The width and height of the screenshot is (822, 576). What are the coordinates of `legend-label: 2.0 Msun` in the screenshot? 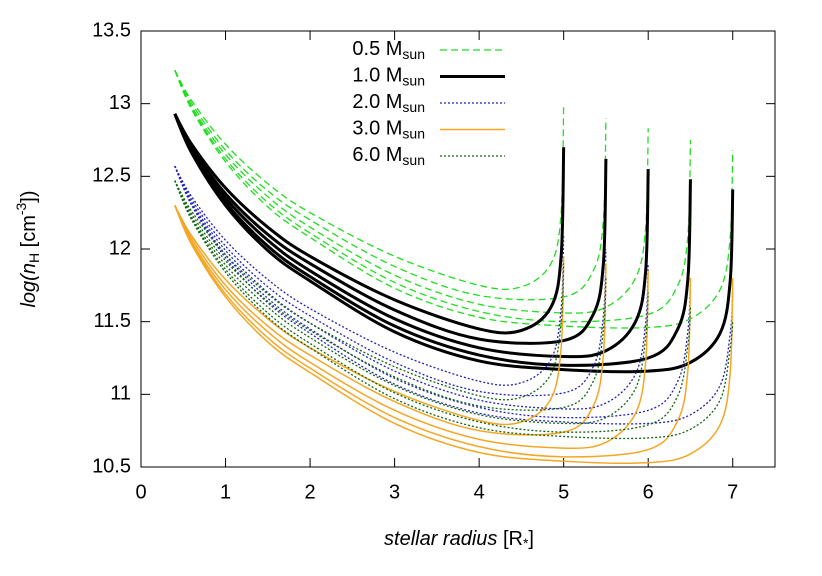 It's located at (388, 102).